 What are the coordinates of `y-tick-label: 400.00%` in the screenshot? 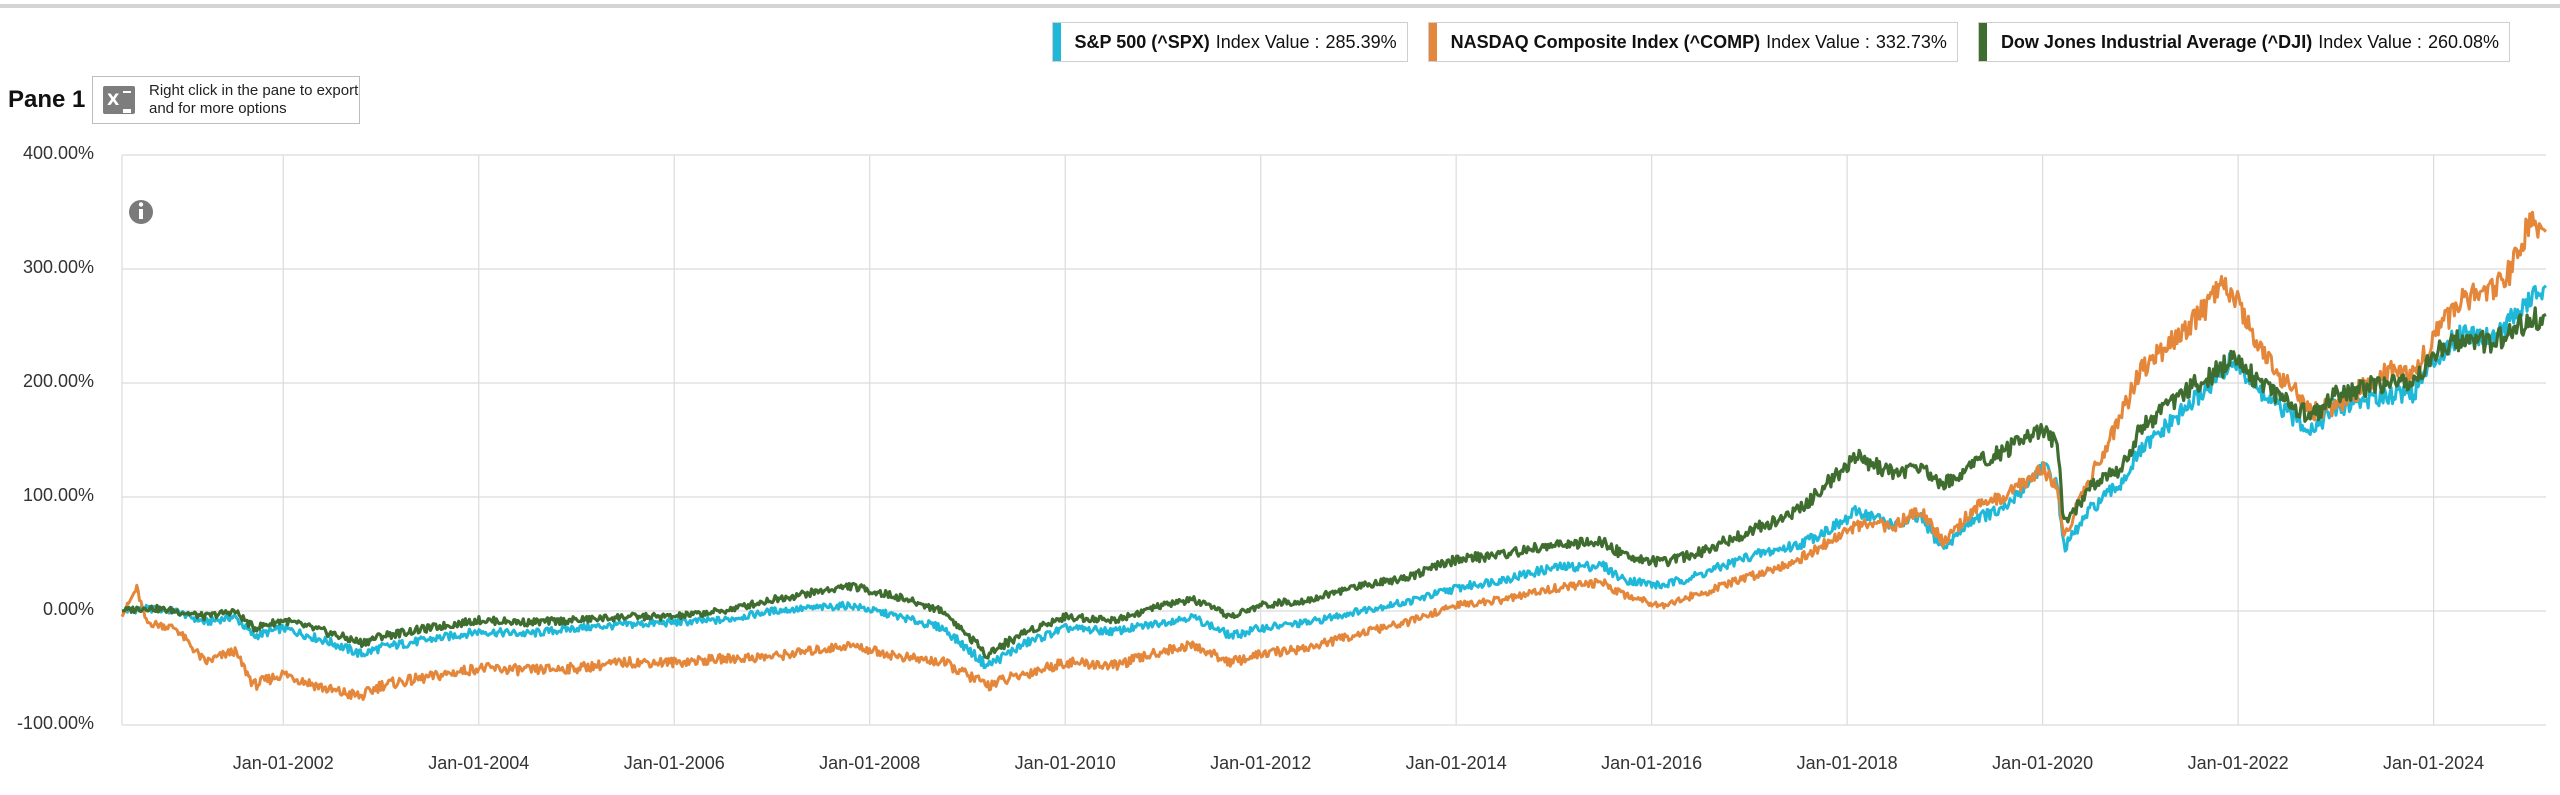 It's located at (58, 153).